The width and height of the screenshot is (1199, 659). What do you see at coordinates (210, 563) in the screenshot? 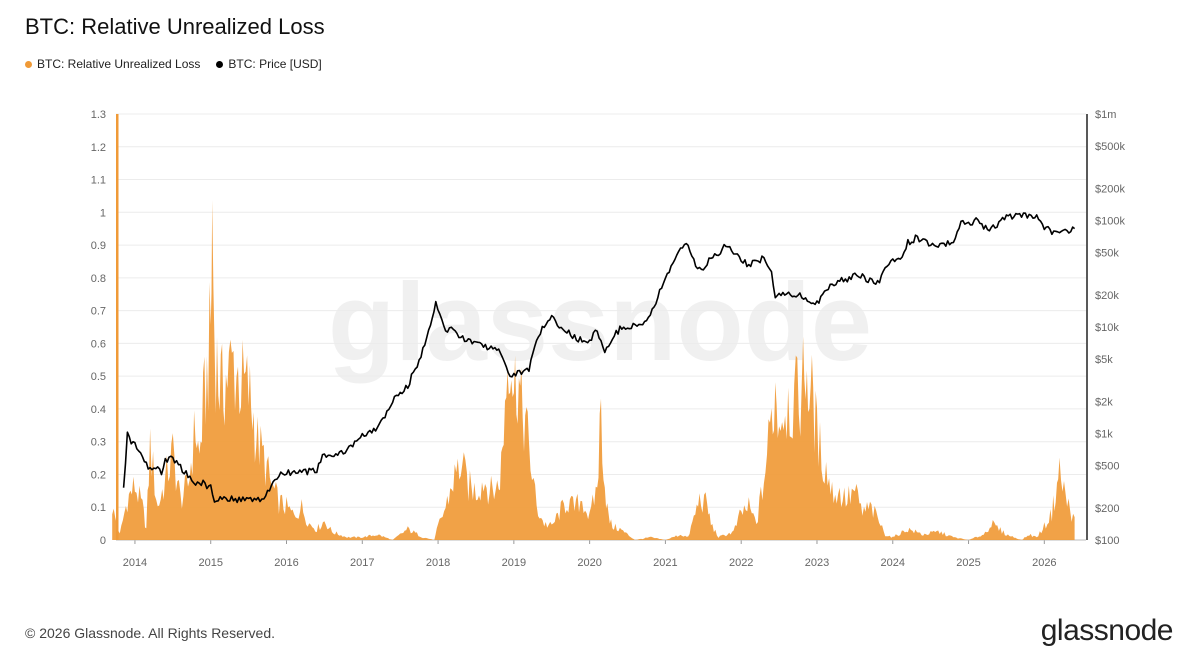
I see `x-tick-label: 2015` at bounding box center [210, 563].